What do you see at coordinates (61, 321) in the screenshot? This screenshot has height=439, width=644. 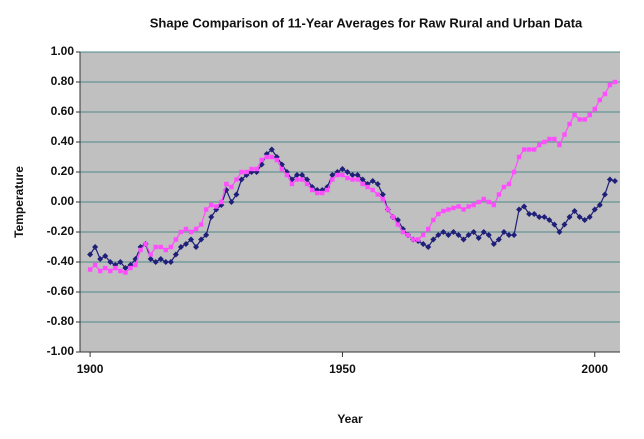 I see `y-tick-label: -0.80` at bounding box center [61, 321].